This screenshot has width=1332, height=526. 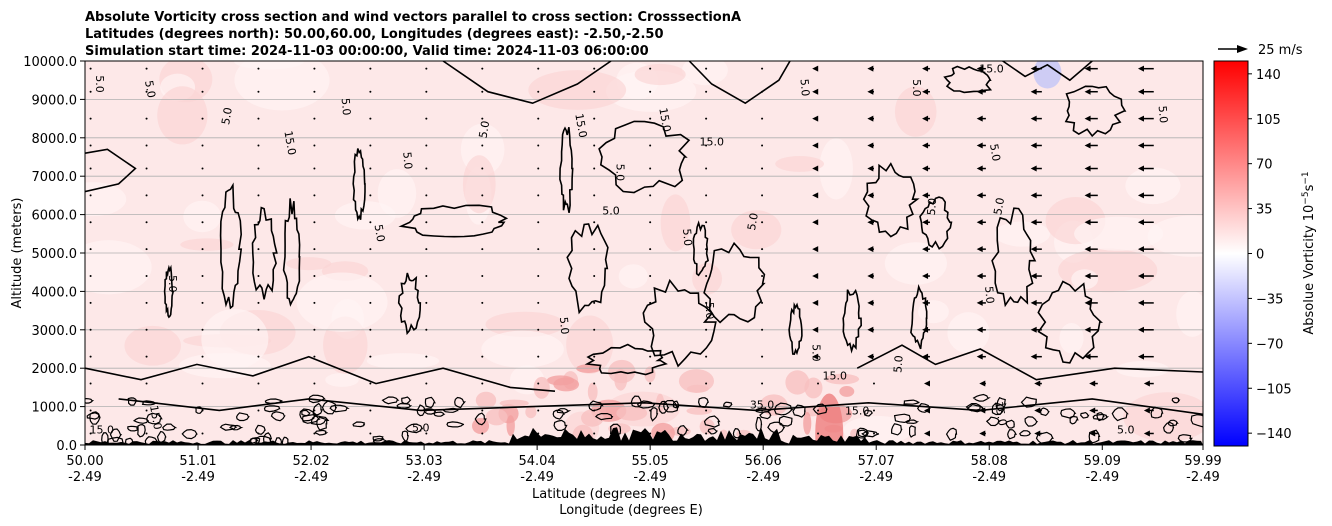 What do you see at coordinates (1268, 75) in the screenshot?
I see `colorbar-tick-label: 140` at bounding box center [1268, 75].